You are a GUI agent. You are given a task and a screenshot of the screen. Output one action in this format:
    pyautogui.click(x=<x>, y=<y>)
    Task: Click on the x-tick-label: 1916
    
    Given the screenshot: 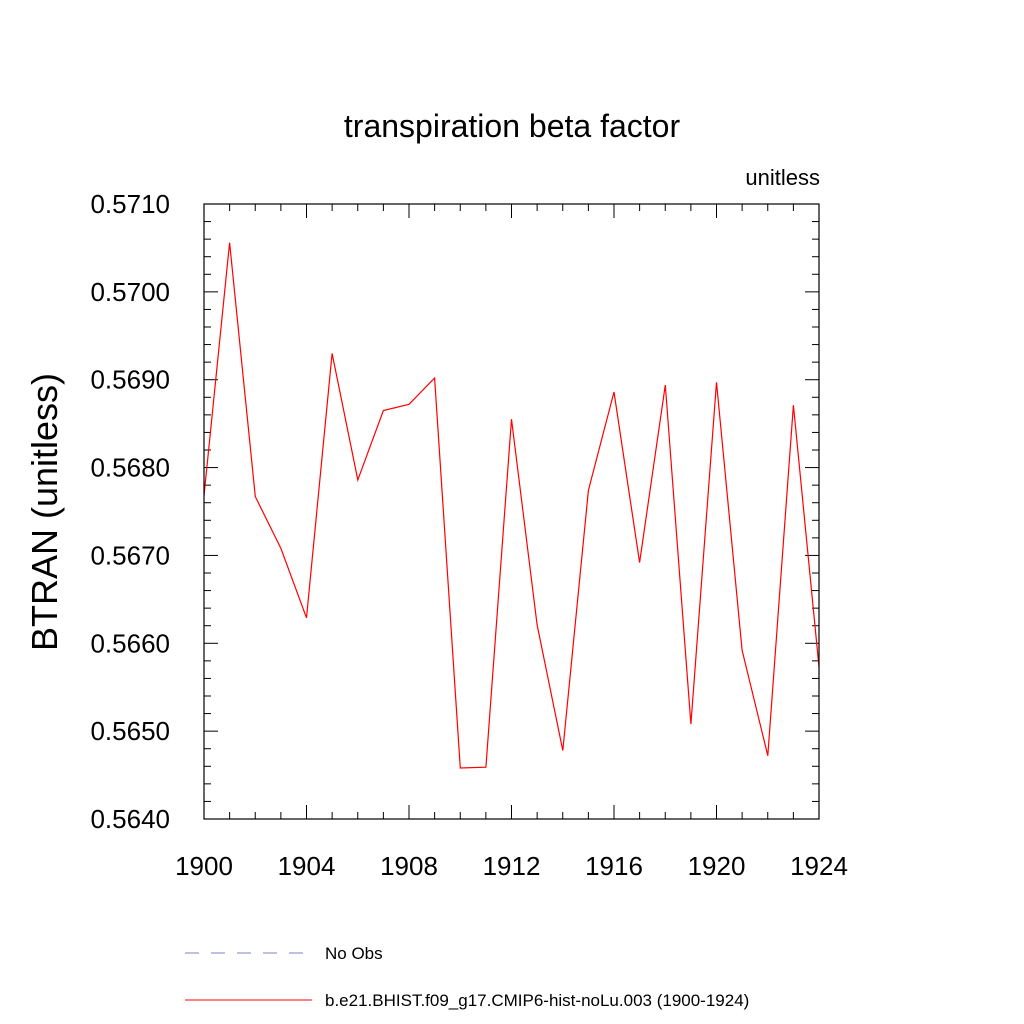 What is the action you would take?
    pyautogui.click(x=614, y=866)
    